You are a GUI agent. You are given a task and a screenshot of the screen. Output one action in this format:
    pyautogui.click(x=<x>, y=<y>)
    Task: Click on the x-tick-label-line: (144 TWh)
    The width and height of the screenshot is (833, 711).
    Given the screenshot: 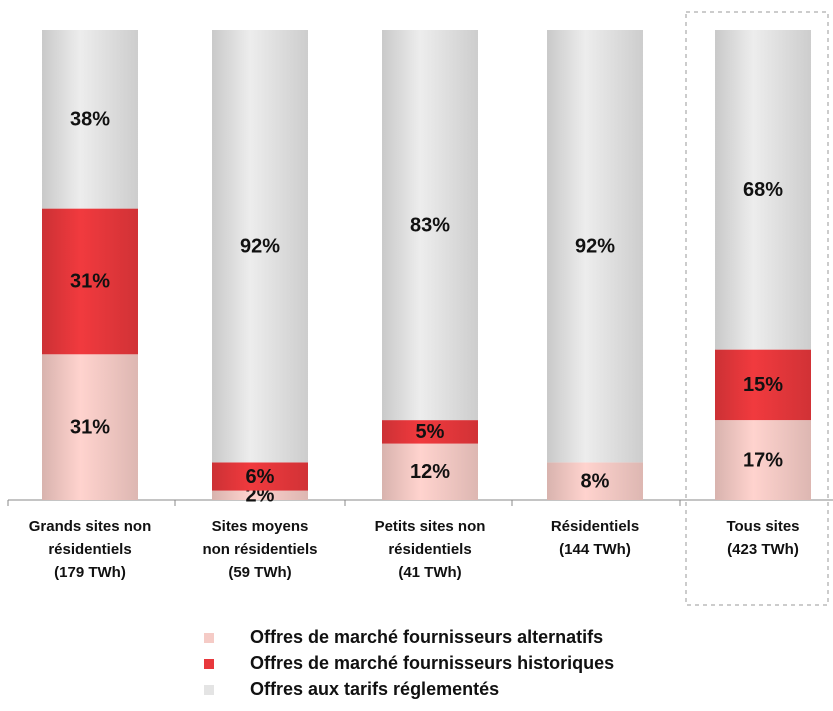 What is the action you would take?
    pyautogui.click(x=595, y=549)
    